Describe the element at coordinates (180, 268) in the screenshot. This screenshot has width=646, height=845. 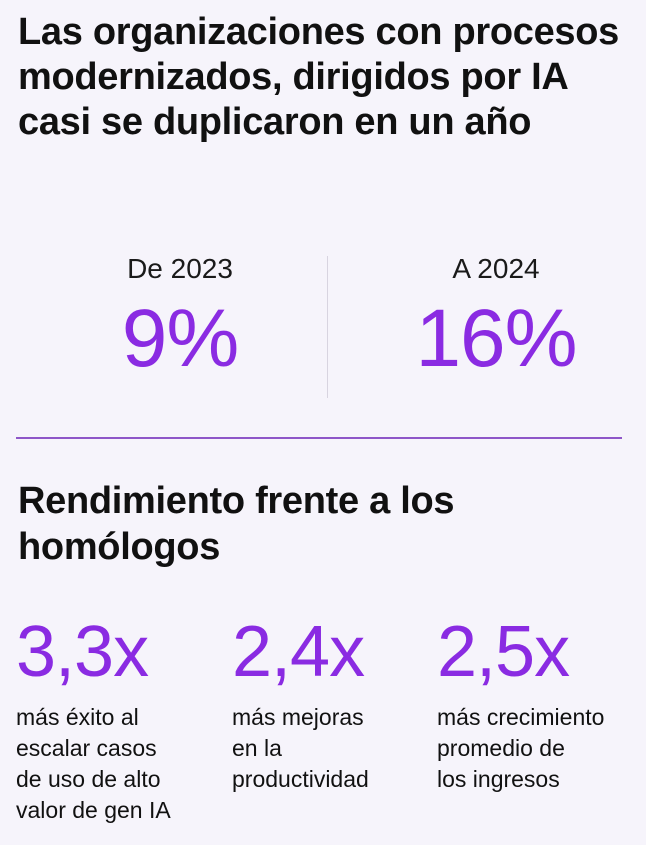
I see `stat-2023-label: De 2023` at that location.